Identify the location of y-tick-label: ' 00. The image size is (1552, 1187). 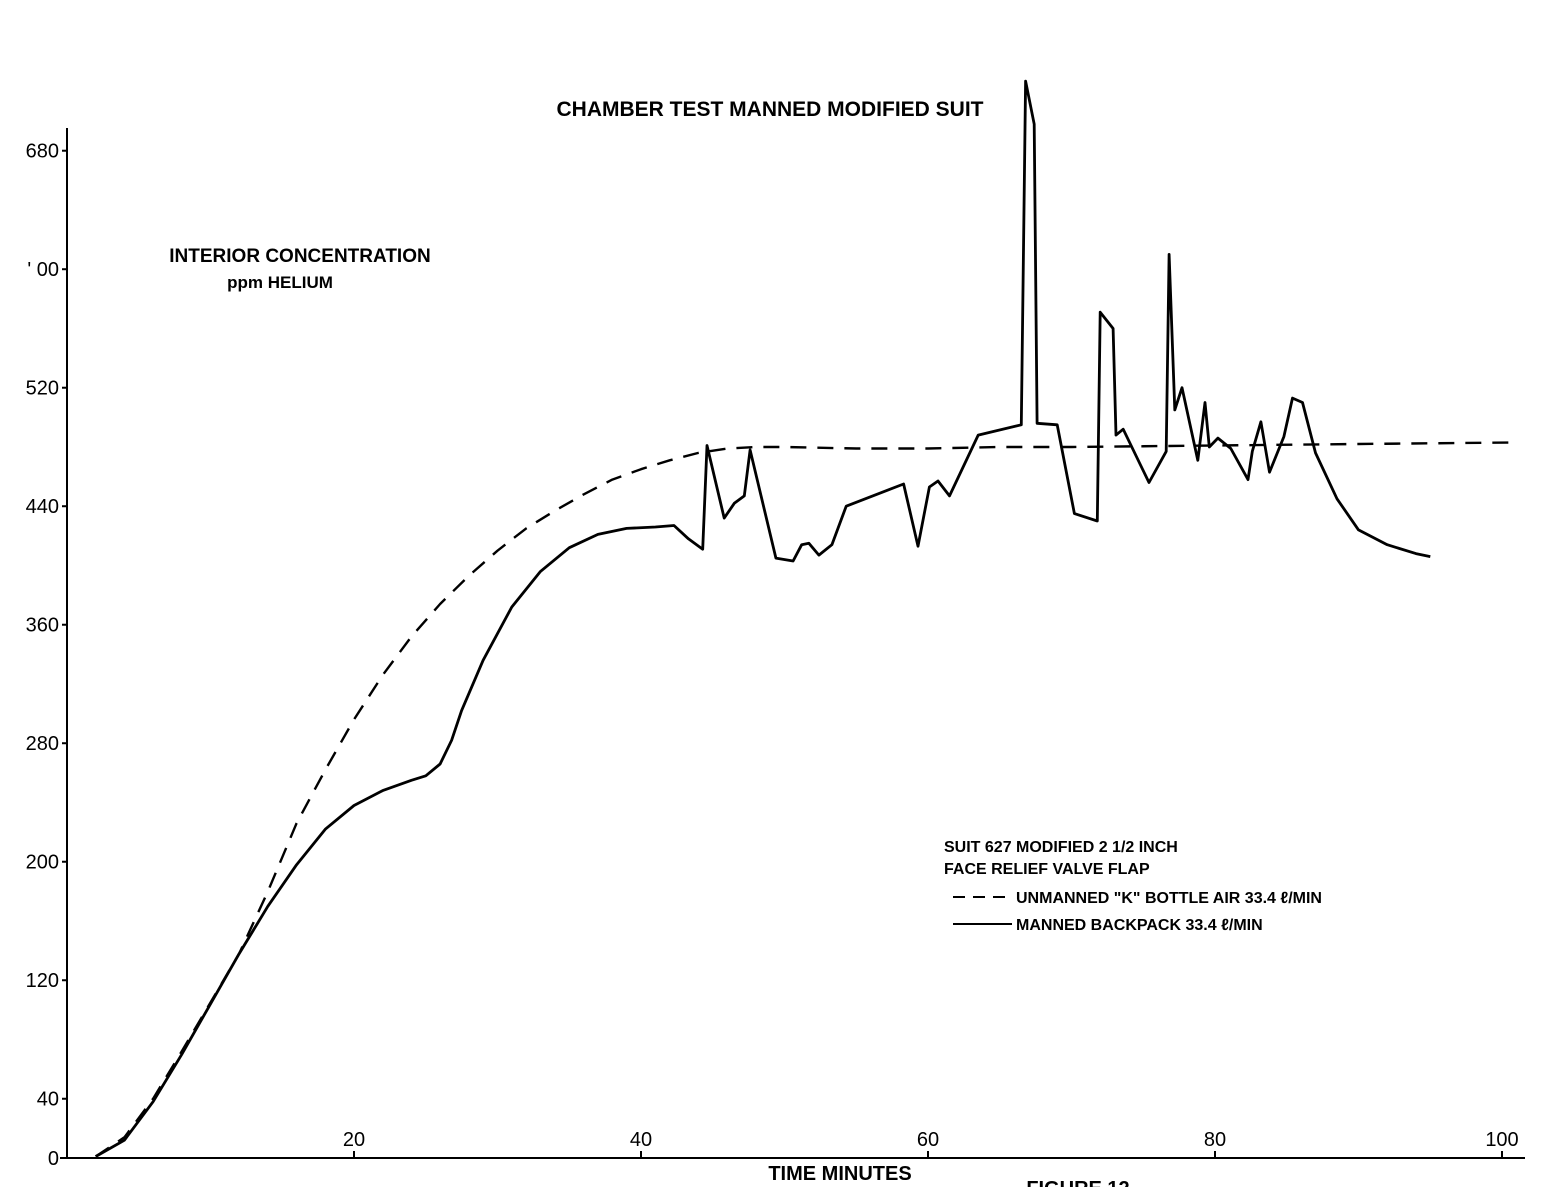
(43, 270).